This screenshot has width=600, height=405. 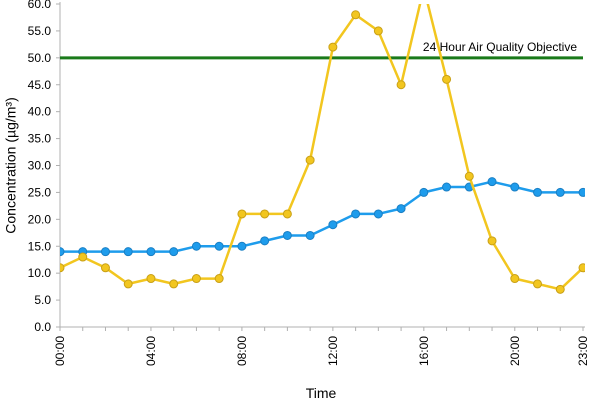 What do you see at coordinates (515, 351) in the screenshot?
I see `x-tick-label: 20:00` at bounding box center [515, 351].